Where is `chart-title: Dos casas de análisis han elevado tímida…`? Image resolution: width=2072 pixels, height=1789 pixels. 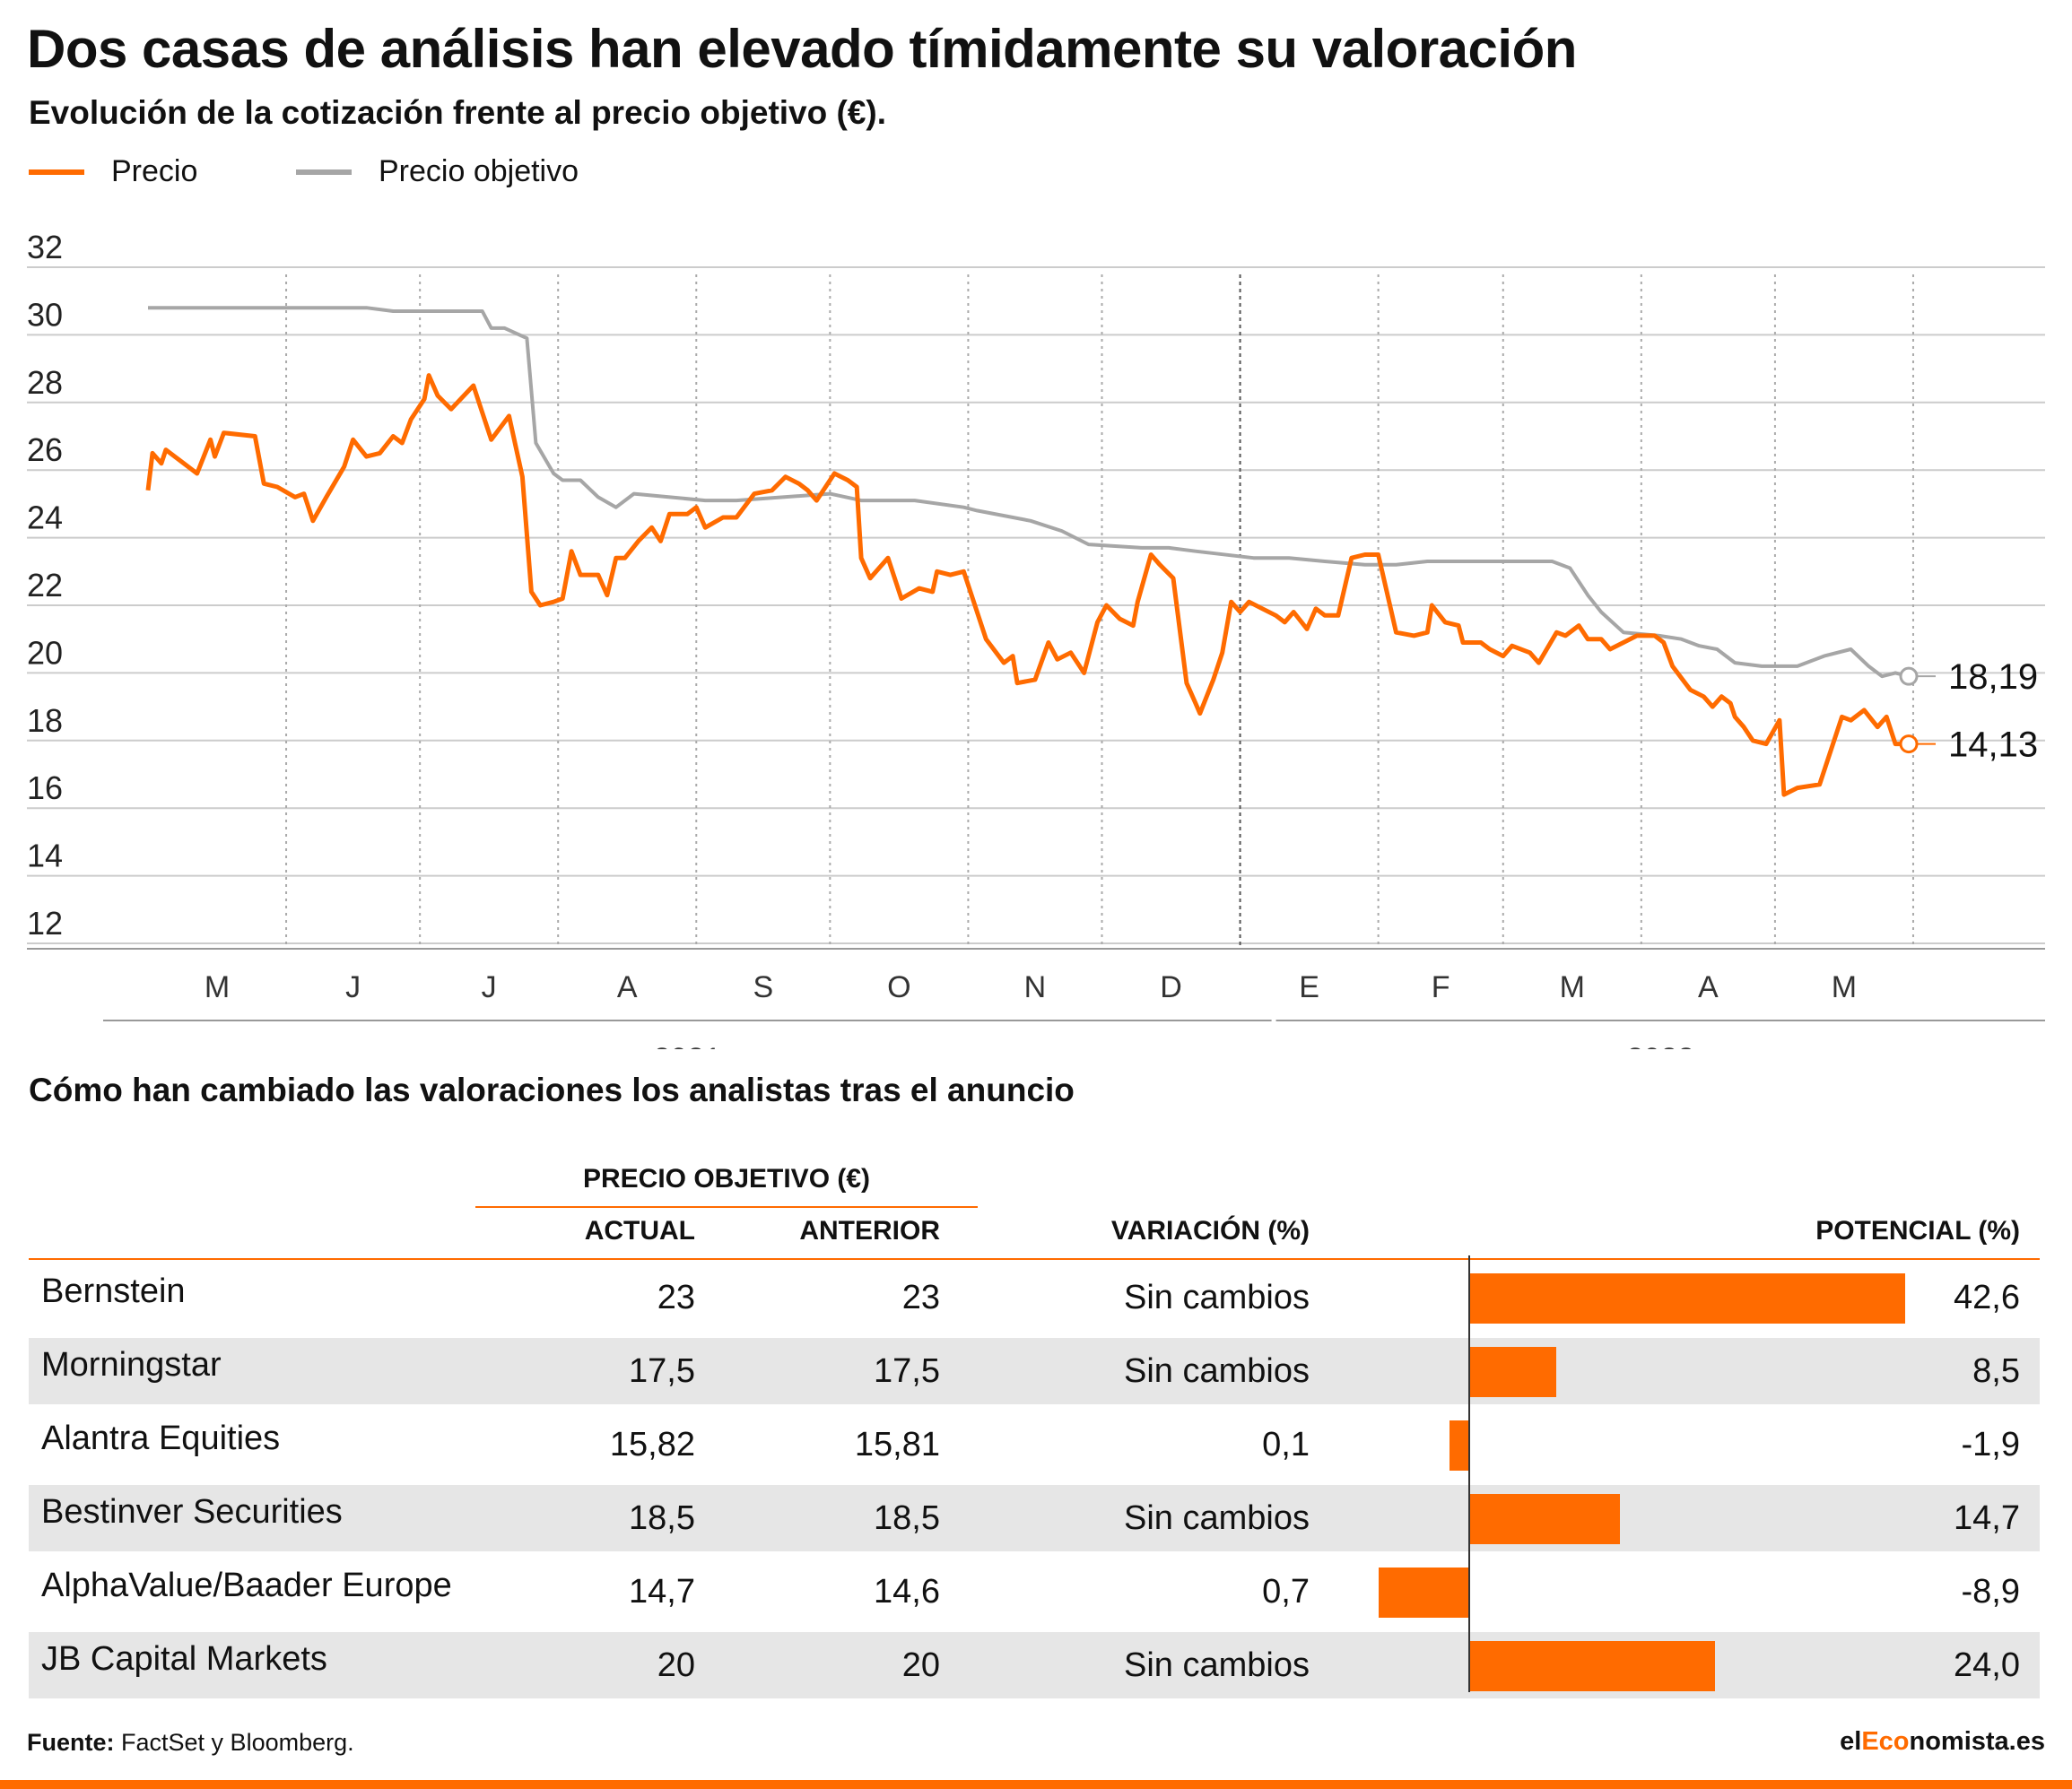 chart-title: Dos casas de análisis han elevado tímida… is located at coordinates (802, 49).